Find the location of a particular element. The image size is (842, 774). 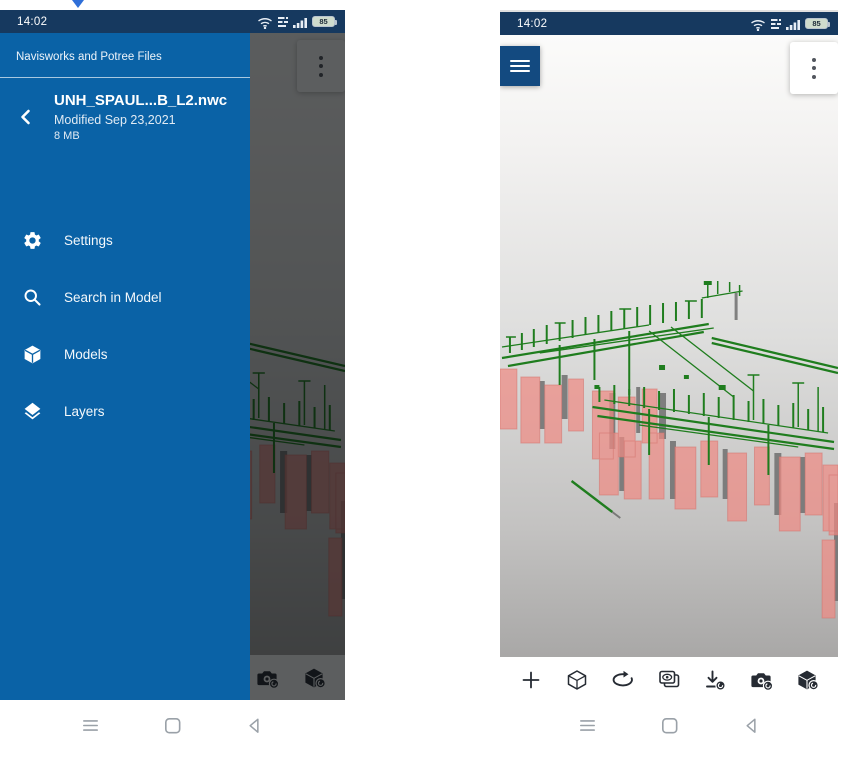

gear-icon is located at coordinates (32, 240).